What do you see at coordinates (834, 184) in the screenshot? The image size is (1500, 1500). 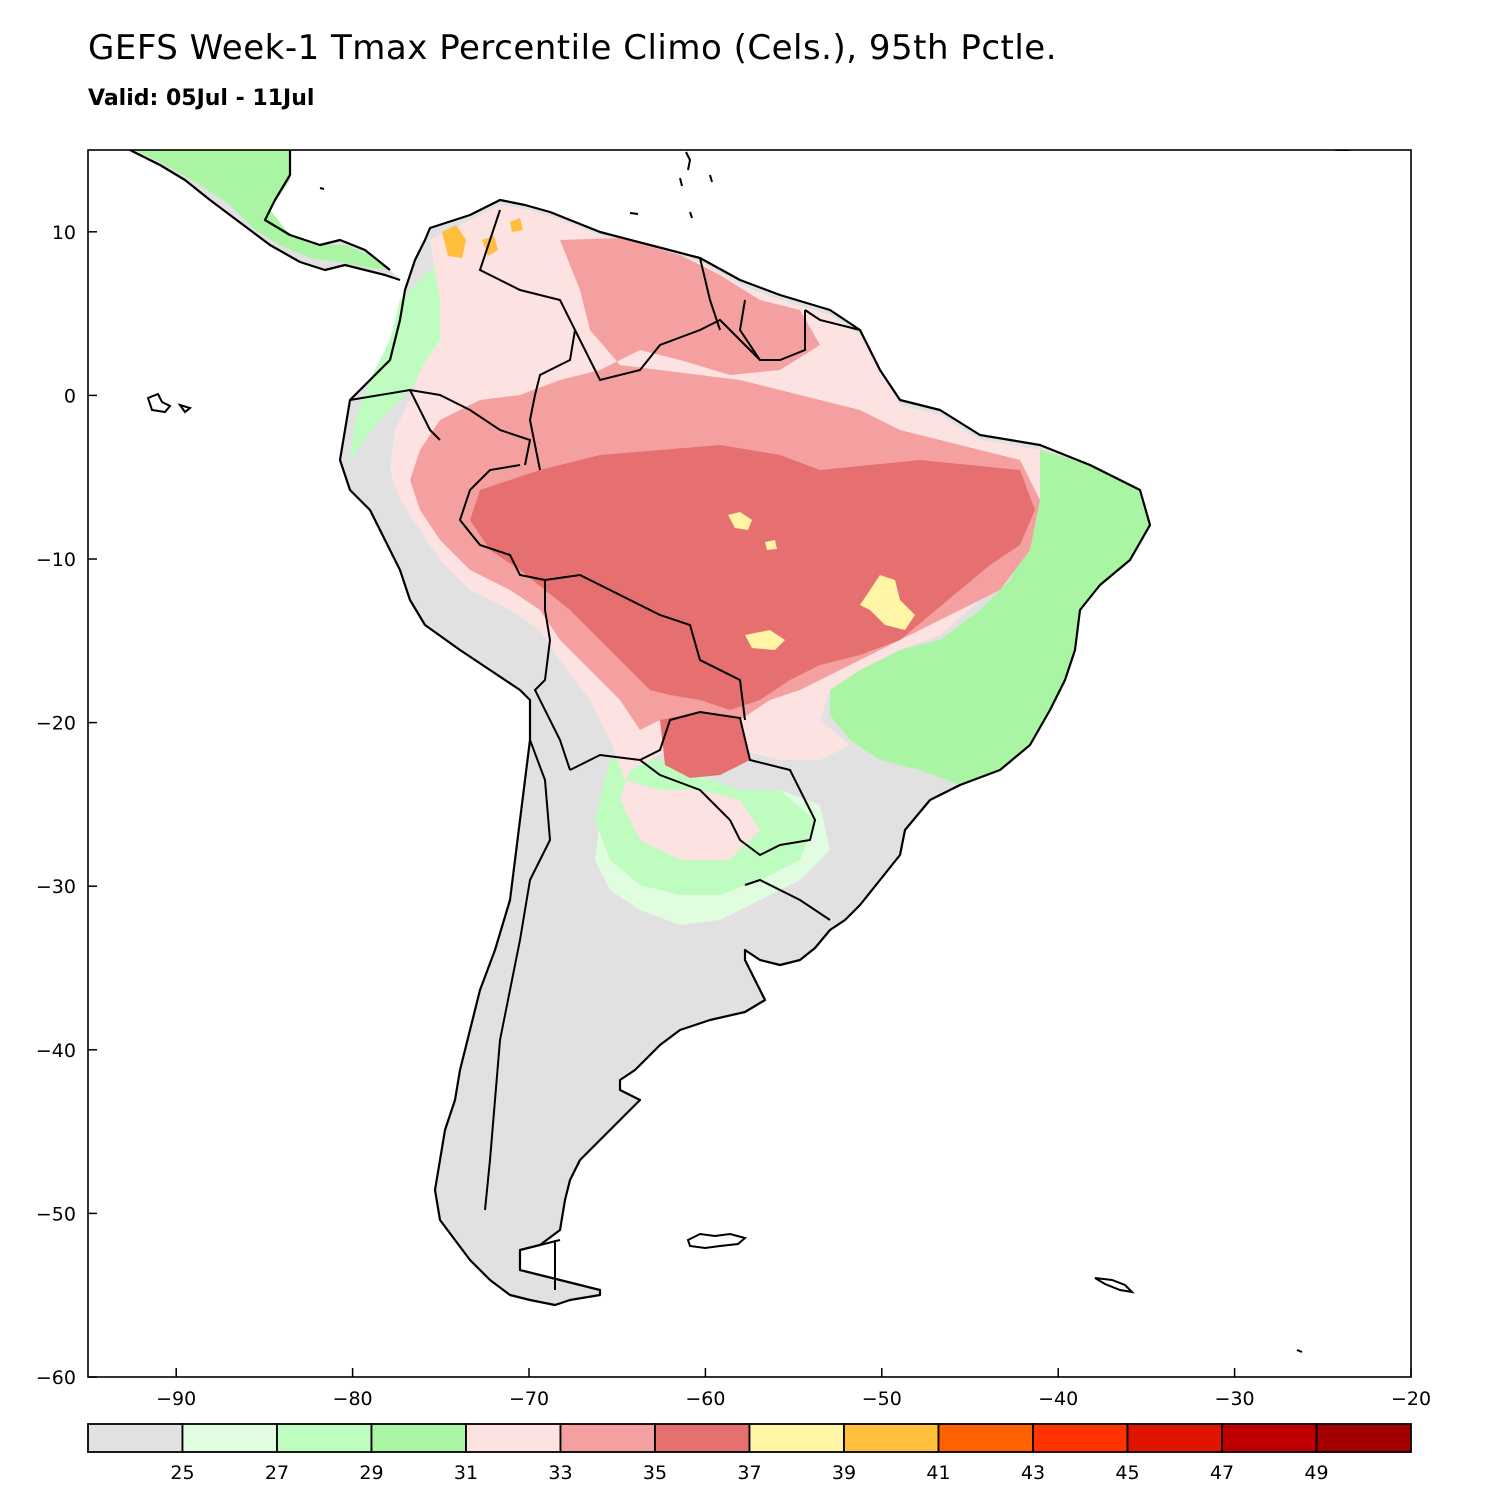 I see `caribbean-islands` at bounding box center [834, 184].